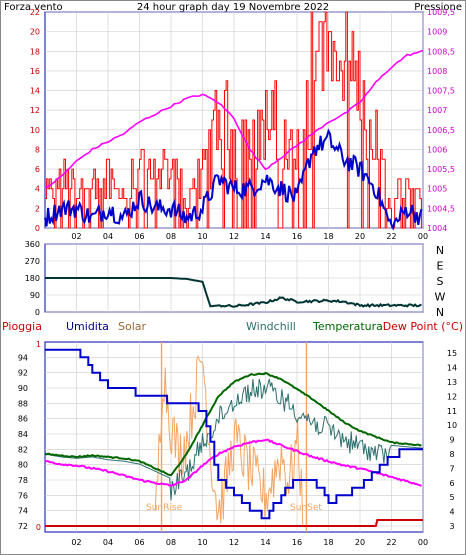  What do you see at coordinates (347, 326) in the screenshot?
I see `legend-temperature: Temperatura` at bounding box center [347, 326].